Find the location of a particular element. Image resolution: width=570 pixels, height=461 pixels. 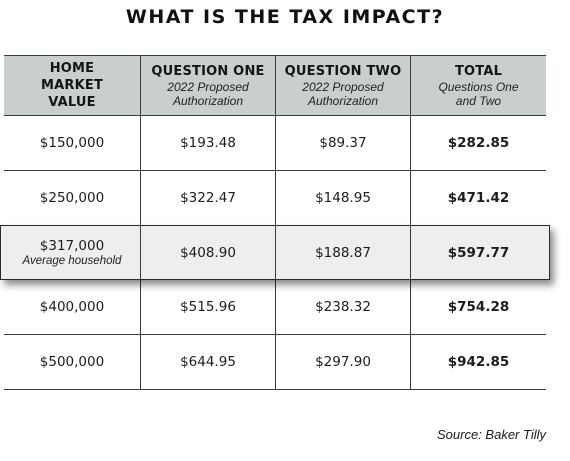

total-value: $471.42 is located at coordinates (478, 198).